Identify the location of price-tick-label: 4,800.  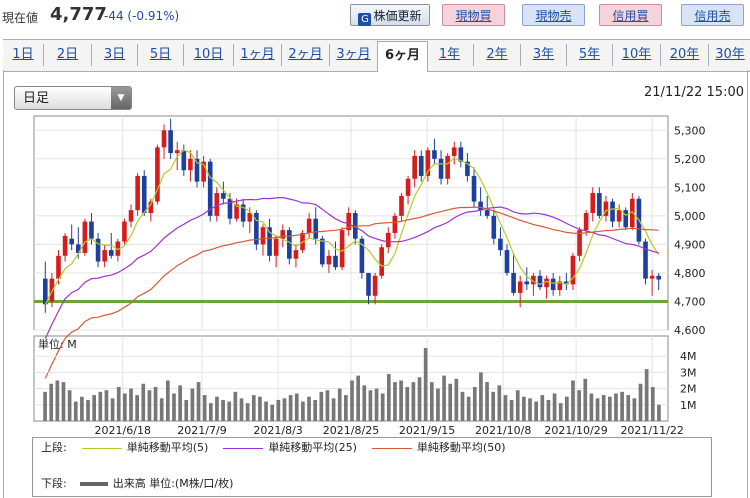
(690, 273).